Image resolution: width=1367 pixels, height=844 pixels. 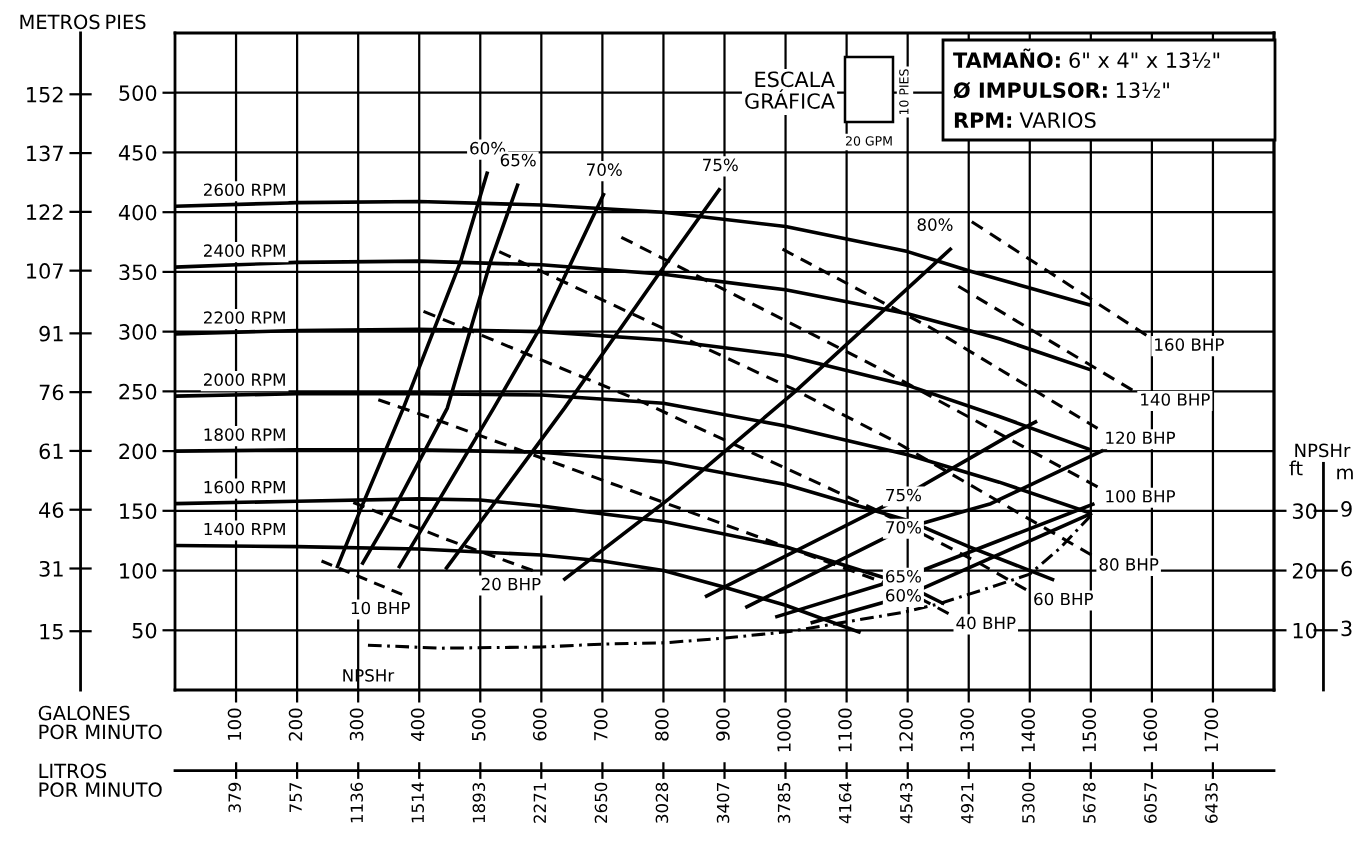 I want to click on y2-tick-label: 10, so click(x=1305, y=630).